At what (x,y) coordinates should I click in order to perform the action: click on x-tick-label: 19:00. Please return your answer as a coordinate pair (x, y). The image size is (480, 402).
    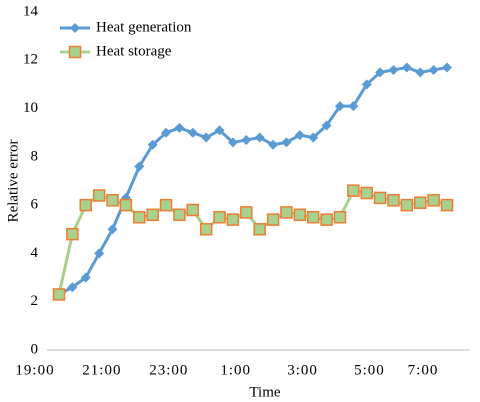
    Looking at the image, I should click on (34, 370).